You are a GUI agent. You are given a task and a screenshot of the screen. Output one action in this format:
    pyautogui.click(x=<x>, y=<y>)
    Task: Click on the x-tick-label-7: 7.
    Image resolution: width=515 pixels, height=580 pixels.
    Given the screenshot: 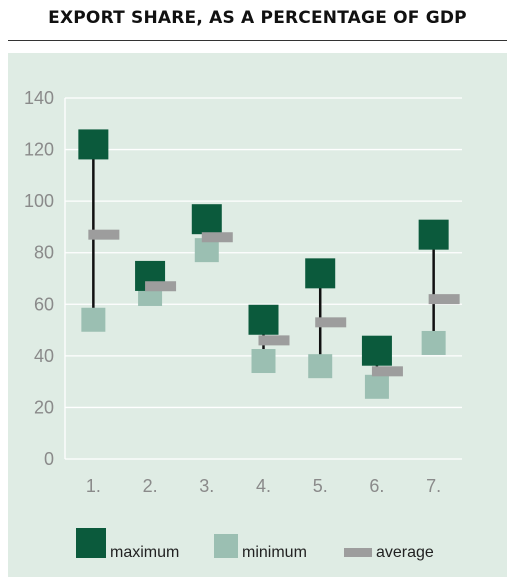 What is the action you would take?
    pyautogui.click(x=433, y=486)
    